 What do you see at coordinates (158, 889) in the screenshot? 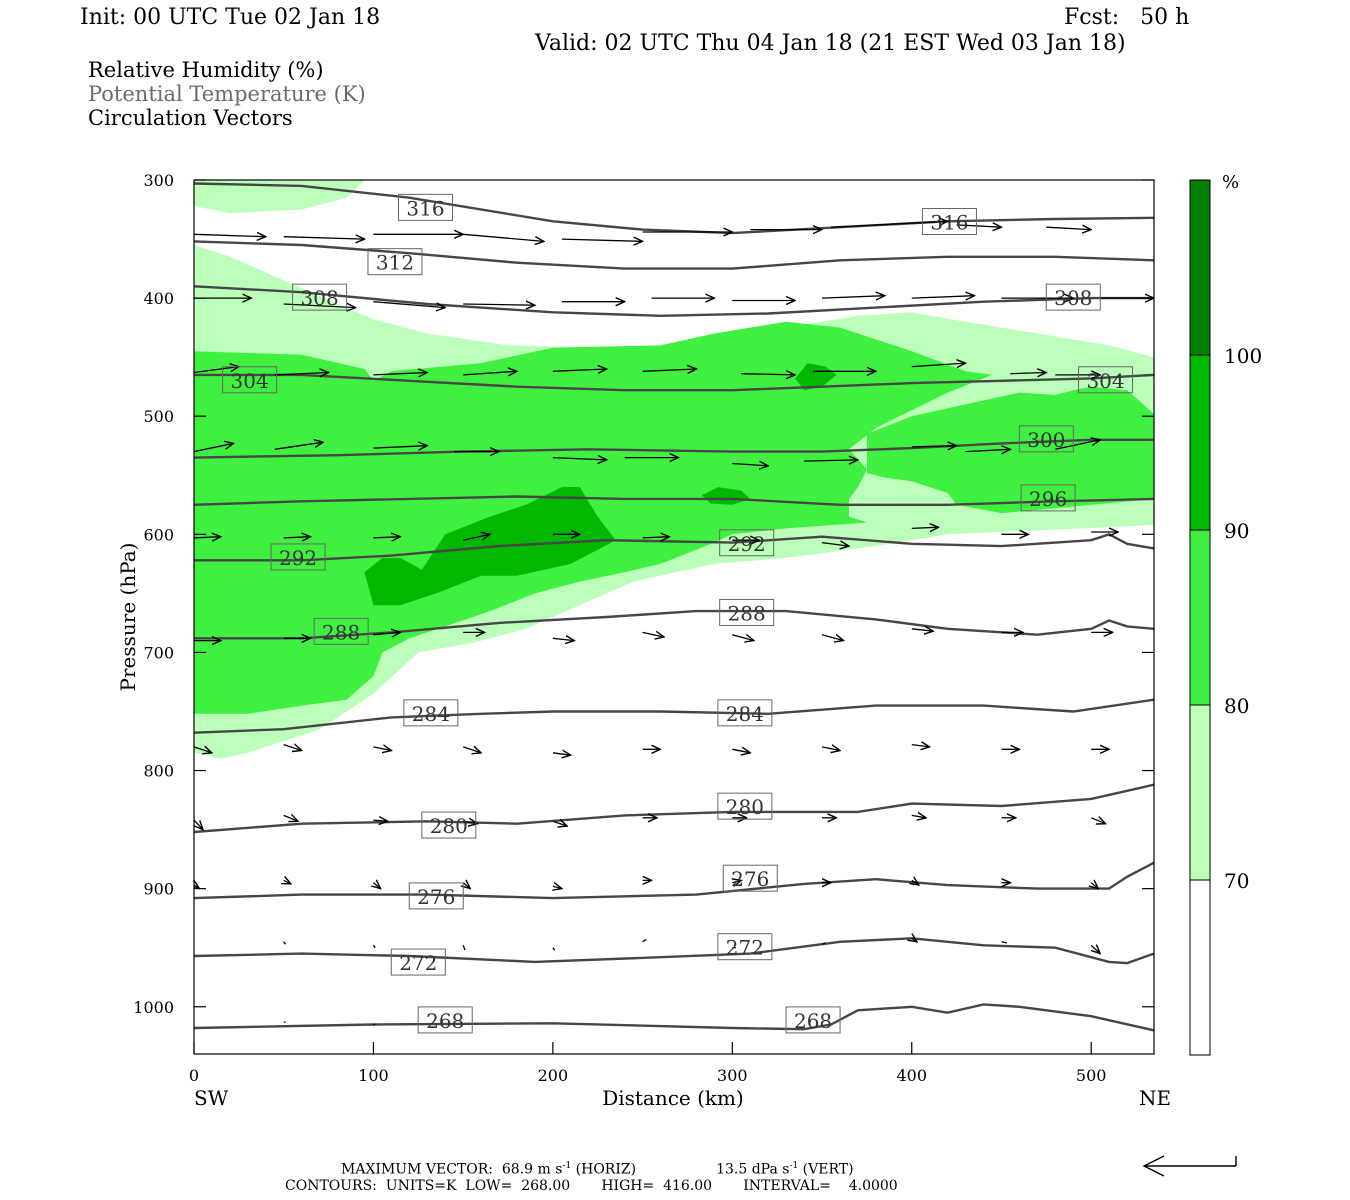
I see `y-tick-label-900: 900` at bounding box center [158, 889].